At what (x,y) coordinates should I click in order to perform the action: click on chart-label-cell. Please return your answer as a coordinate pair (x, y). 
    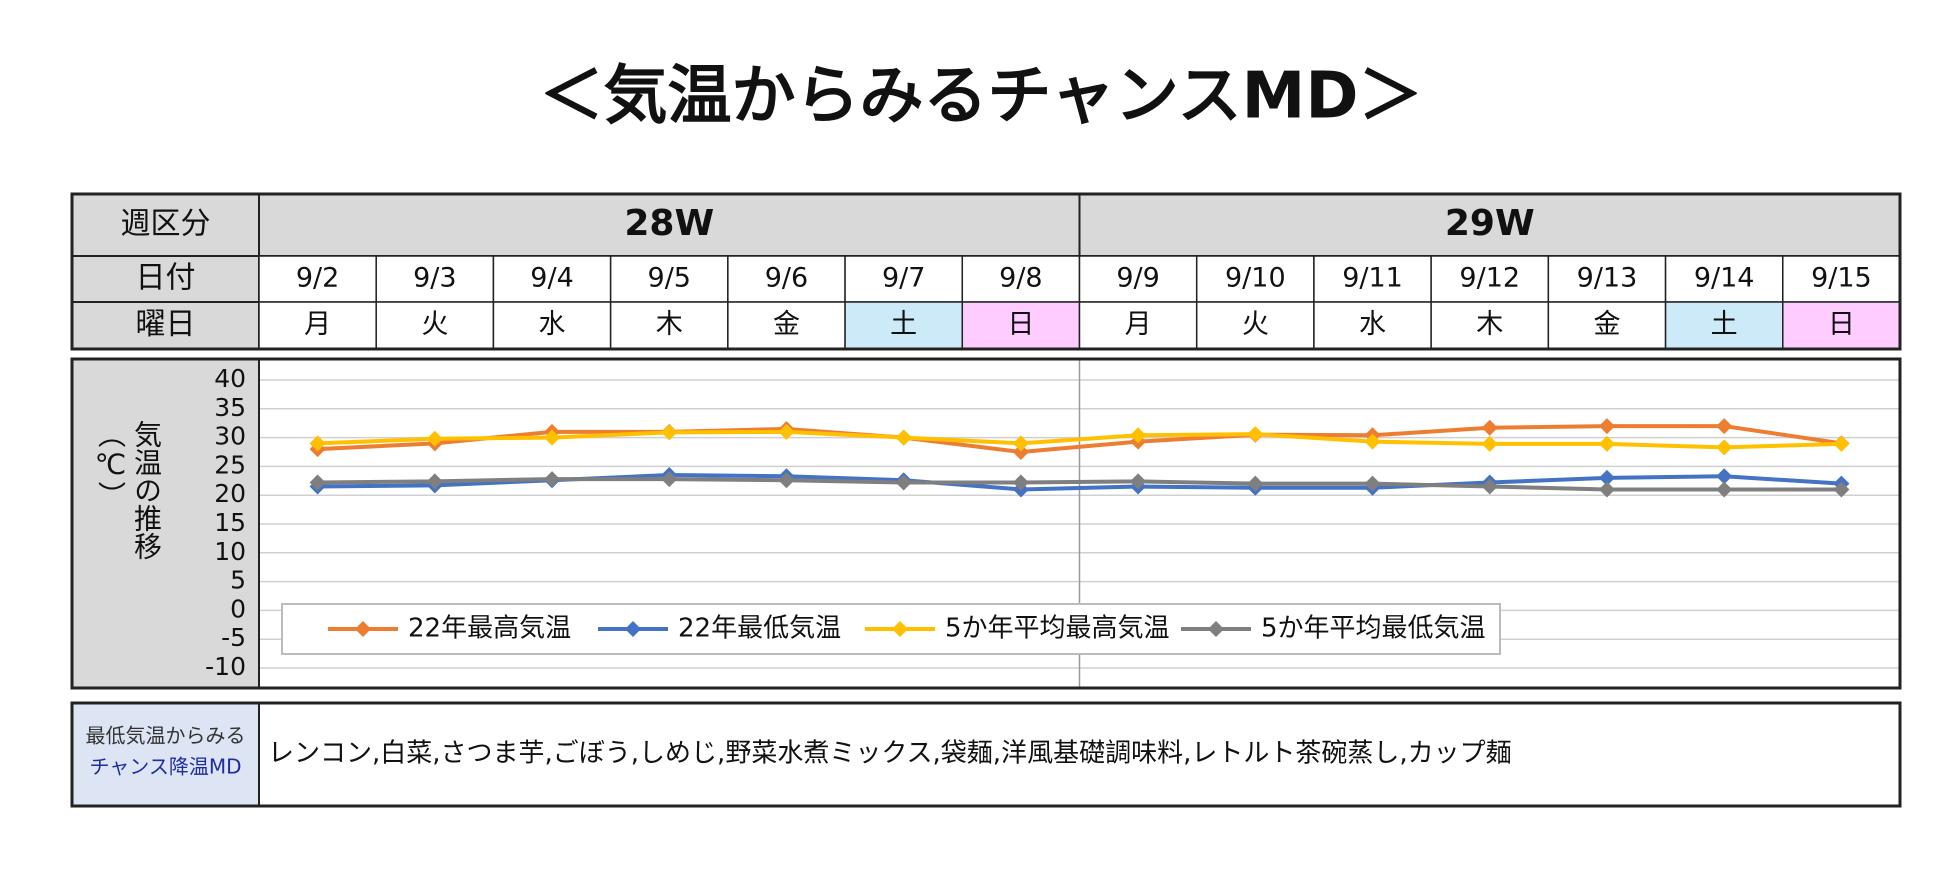
    Looking at the image, I should click on (165, 523).